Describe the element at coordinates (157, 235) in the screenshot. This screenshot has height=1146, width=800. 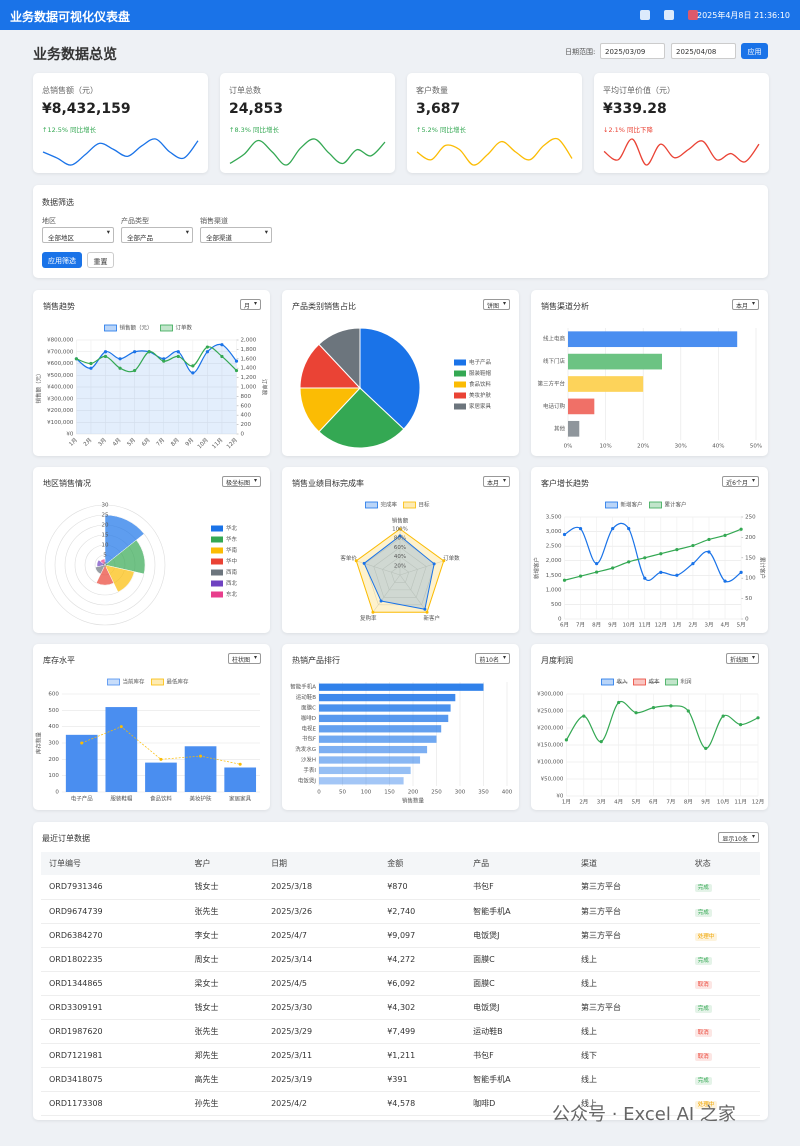
I see `filter-select: 全部产品` at that location.